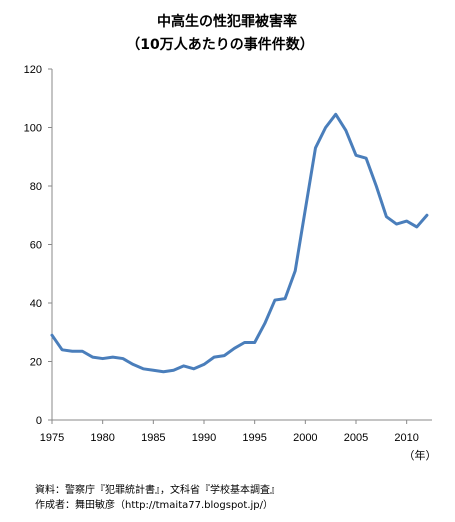  Describe the element at coordinates (356, 438) in the screenshot. I see `x-tick-label: 2005` at that location.